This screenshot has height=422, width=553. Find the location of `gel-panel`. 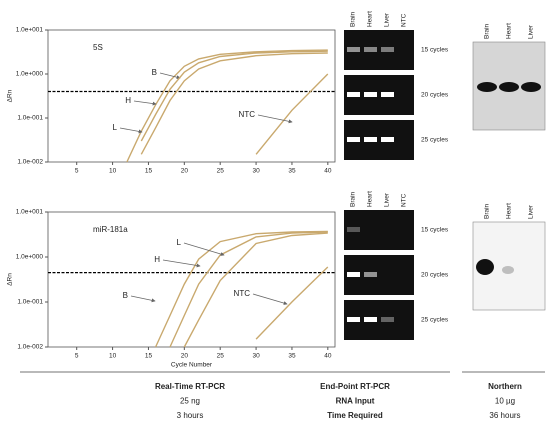

gel-panel is located at coordinates (379, 230).